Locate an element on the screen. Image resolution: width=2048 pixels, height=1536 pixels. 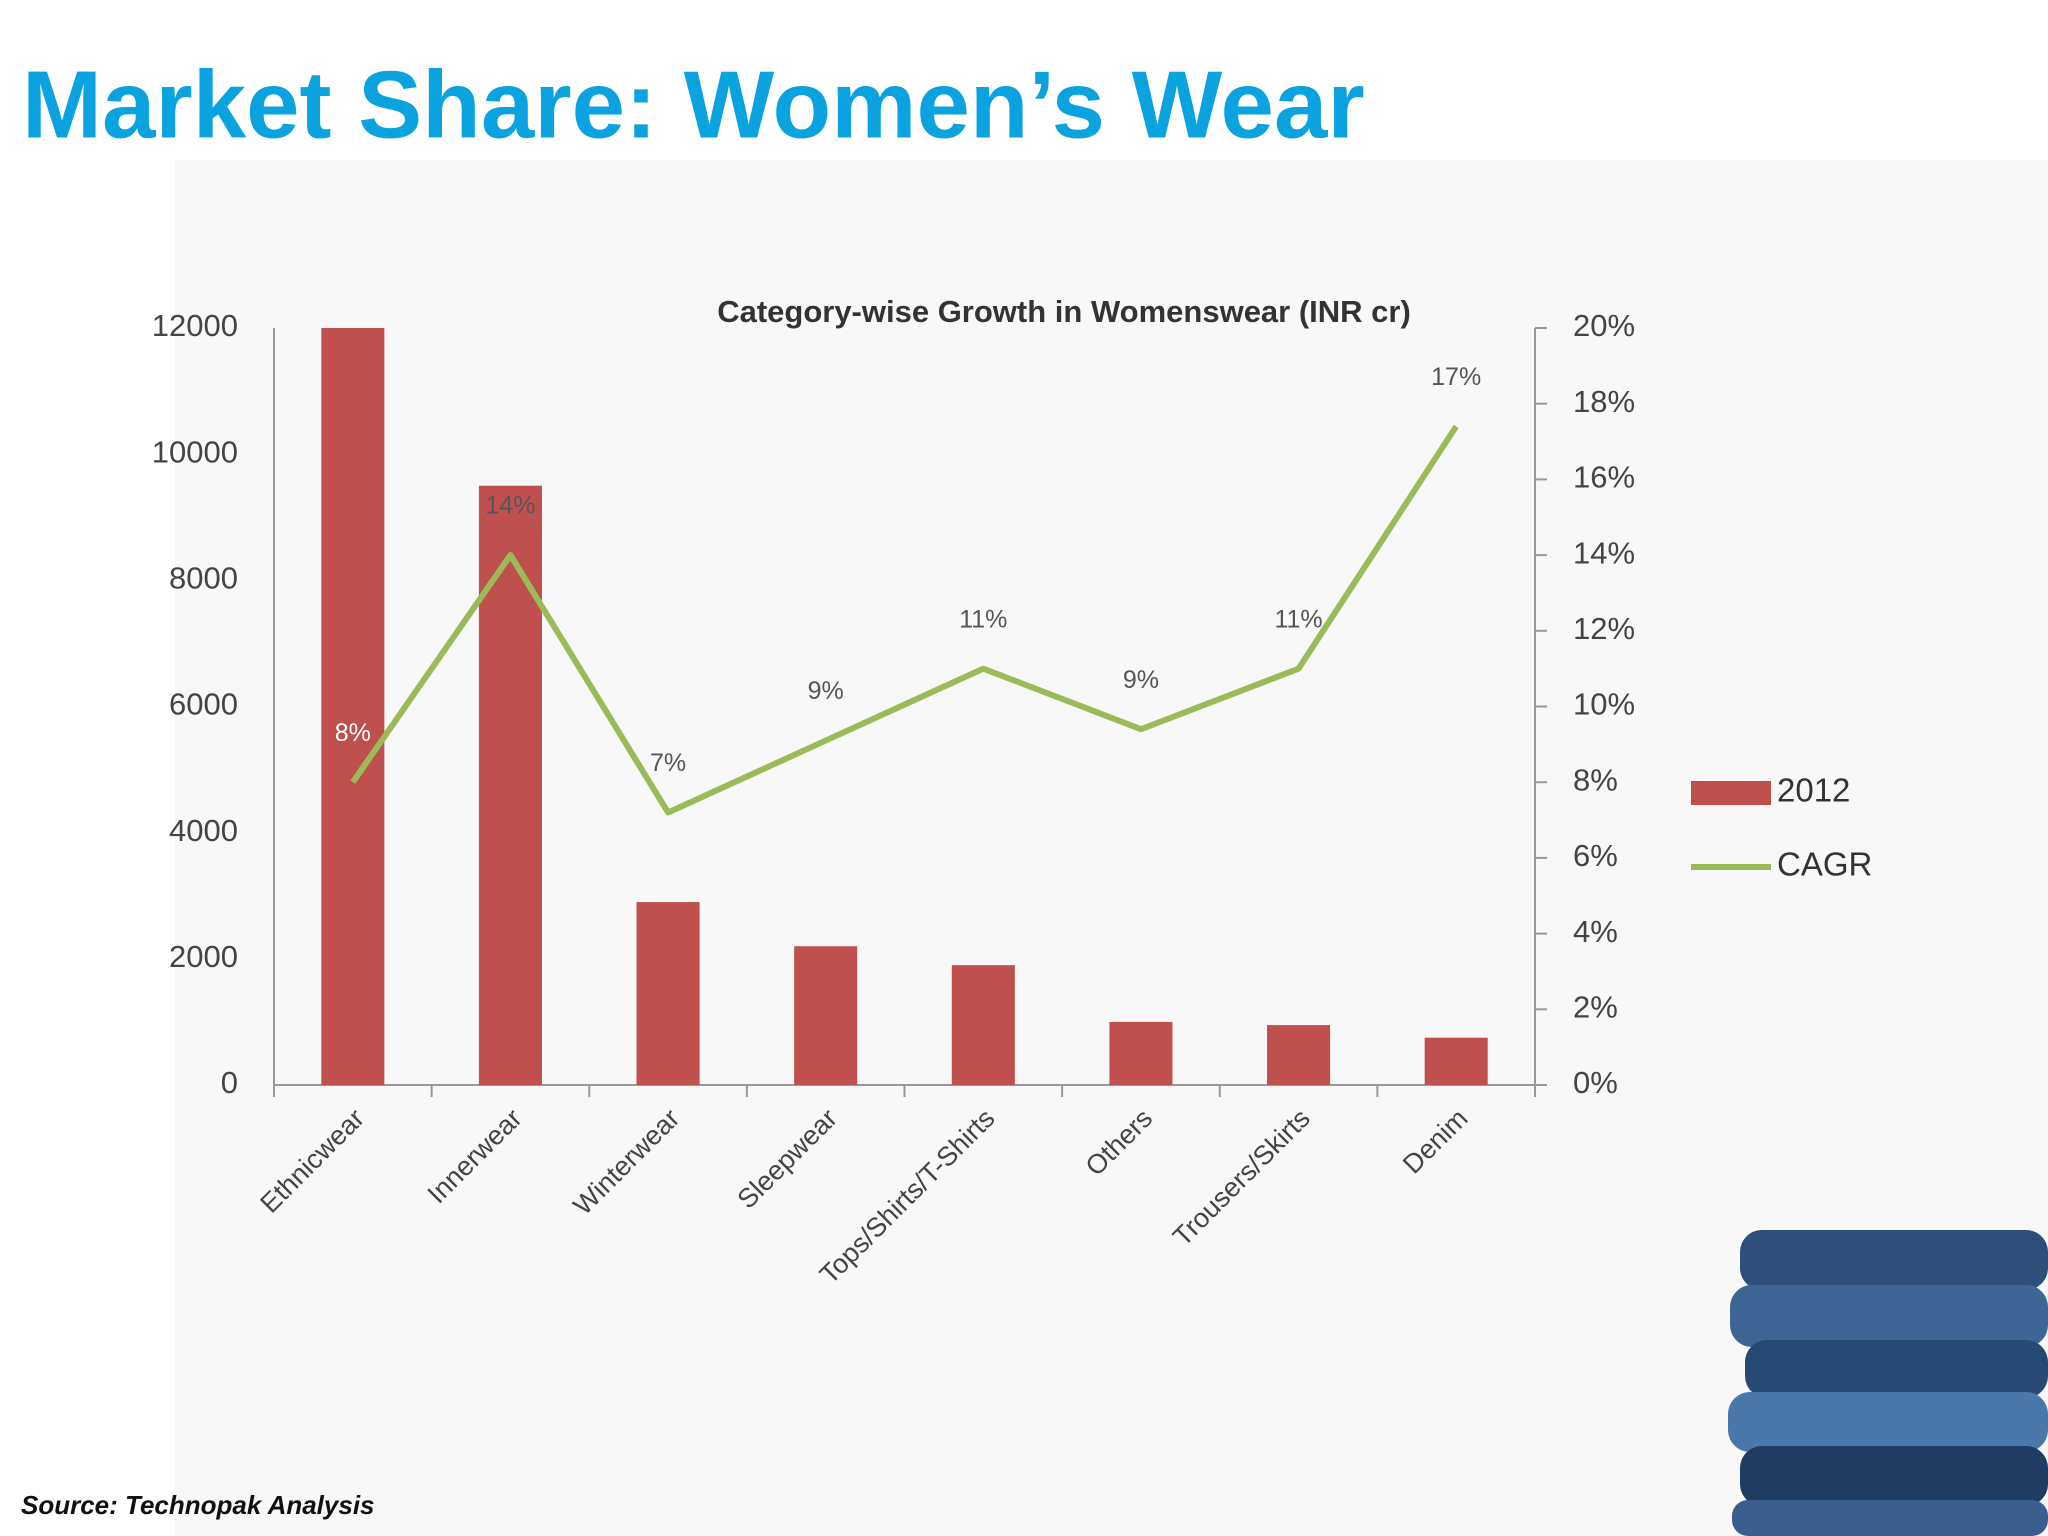
y2-tick-label: 8% is located at coordinates (1595, 779).